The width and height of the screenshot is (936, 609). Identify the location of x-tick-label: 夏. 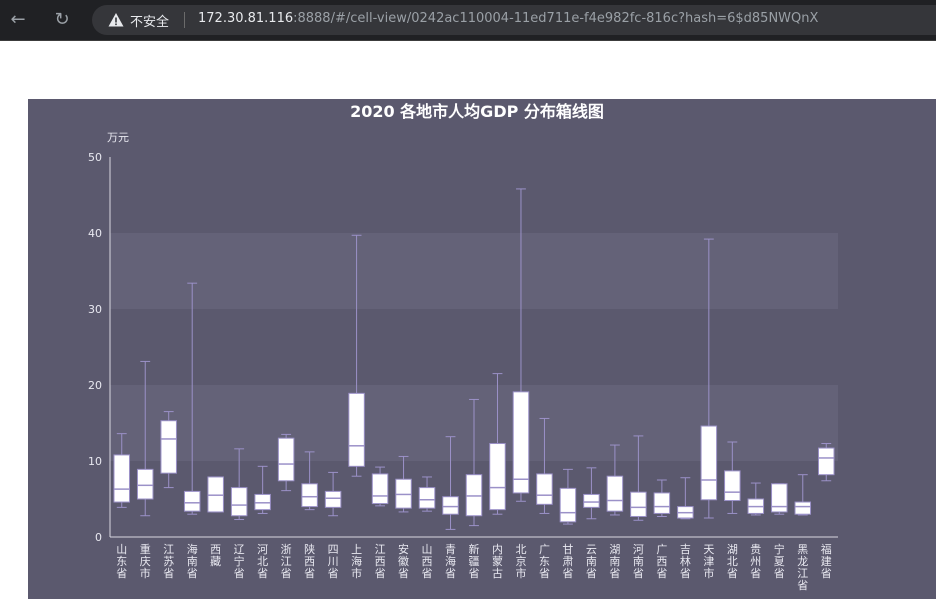
(779, 561).